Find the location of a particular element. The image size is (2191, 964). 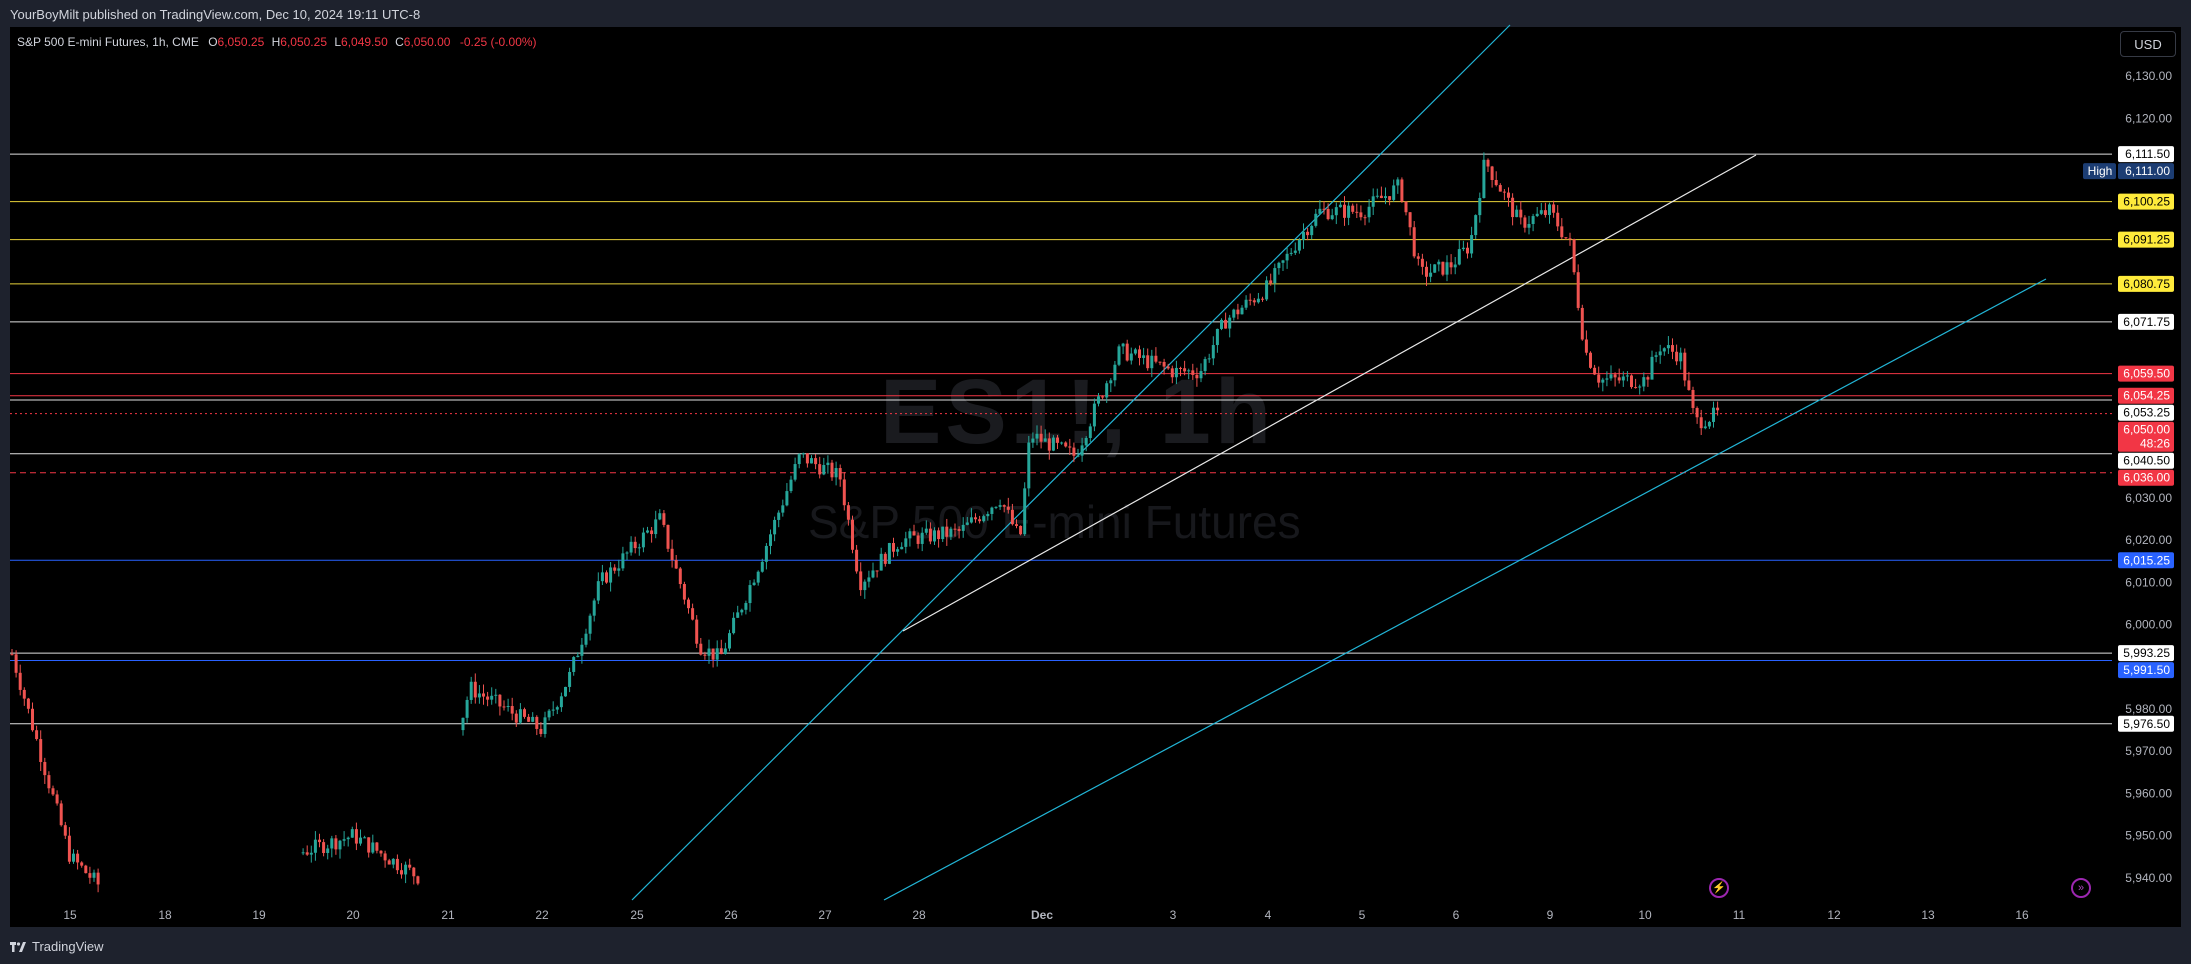

lightning-icon: ⚡ is located at coordinates (1719, 888).